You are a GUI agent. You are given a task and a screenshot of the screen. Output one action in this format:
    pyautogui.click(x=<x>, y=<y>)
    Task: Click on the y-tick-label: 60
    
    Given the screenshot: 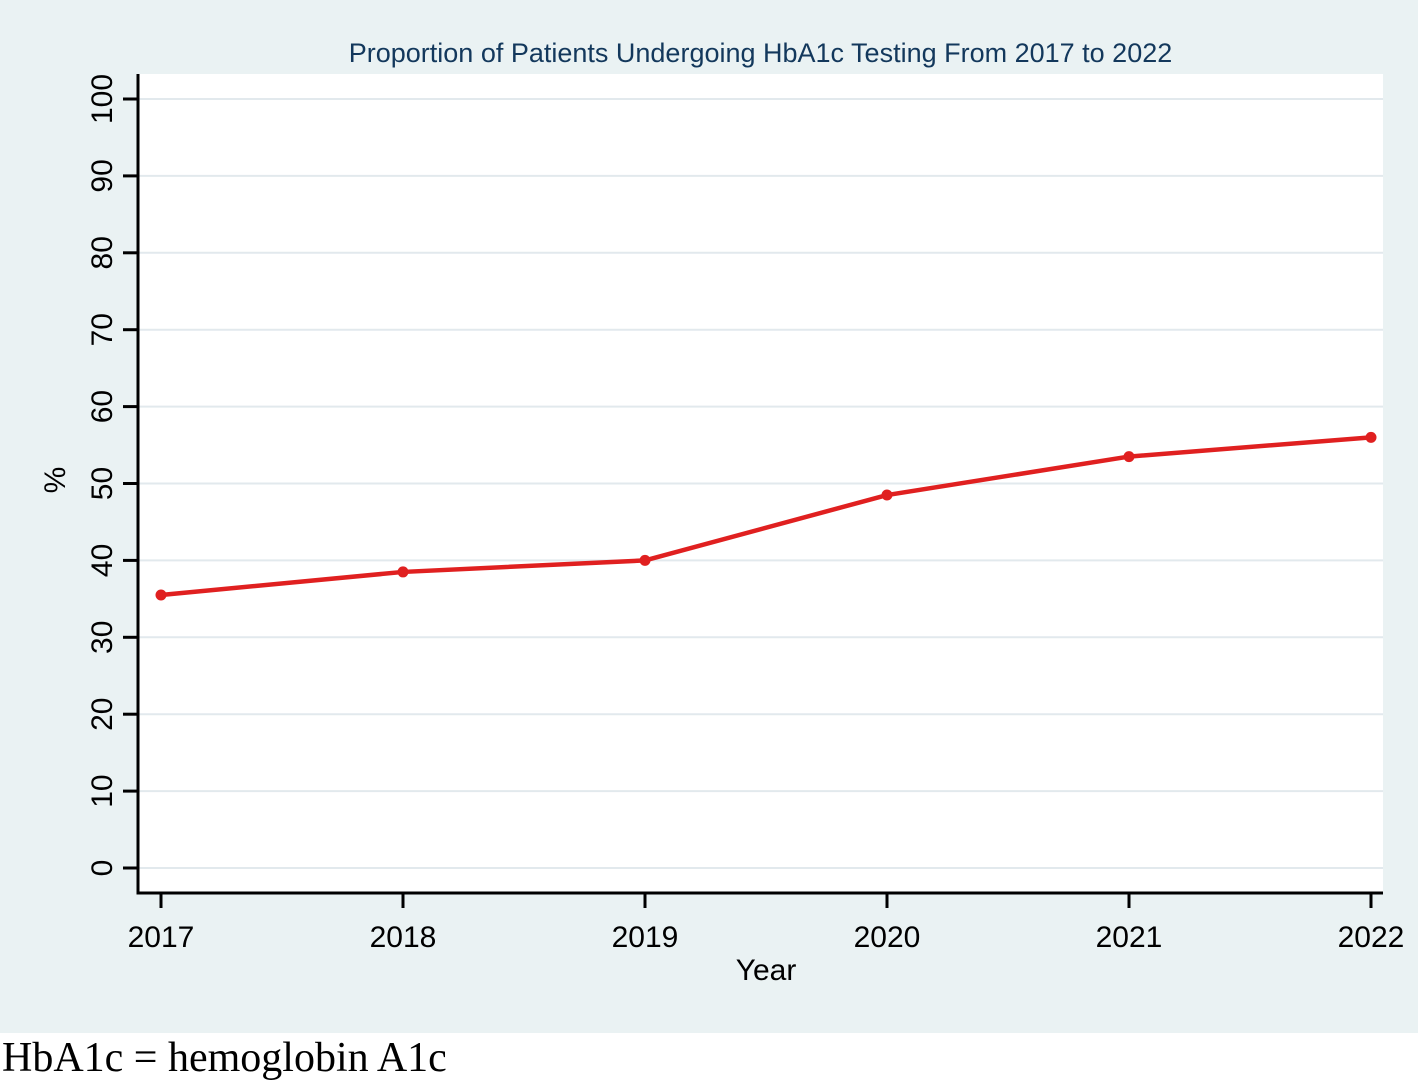 What is the action you would take?
    pyautogui.click(x=102, y=406)
    